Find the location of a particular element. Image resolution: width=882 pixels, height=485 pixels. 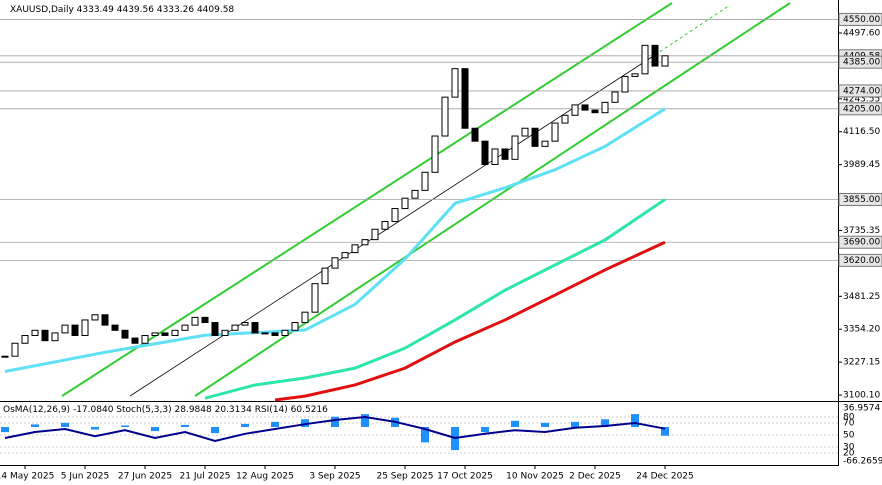

symbol: XAUUSD,Daily is located at coordinates (42, 10).